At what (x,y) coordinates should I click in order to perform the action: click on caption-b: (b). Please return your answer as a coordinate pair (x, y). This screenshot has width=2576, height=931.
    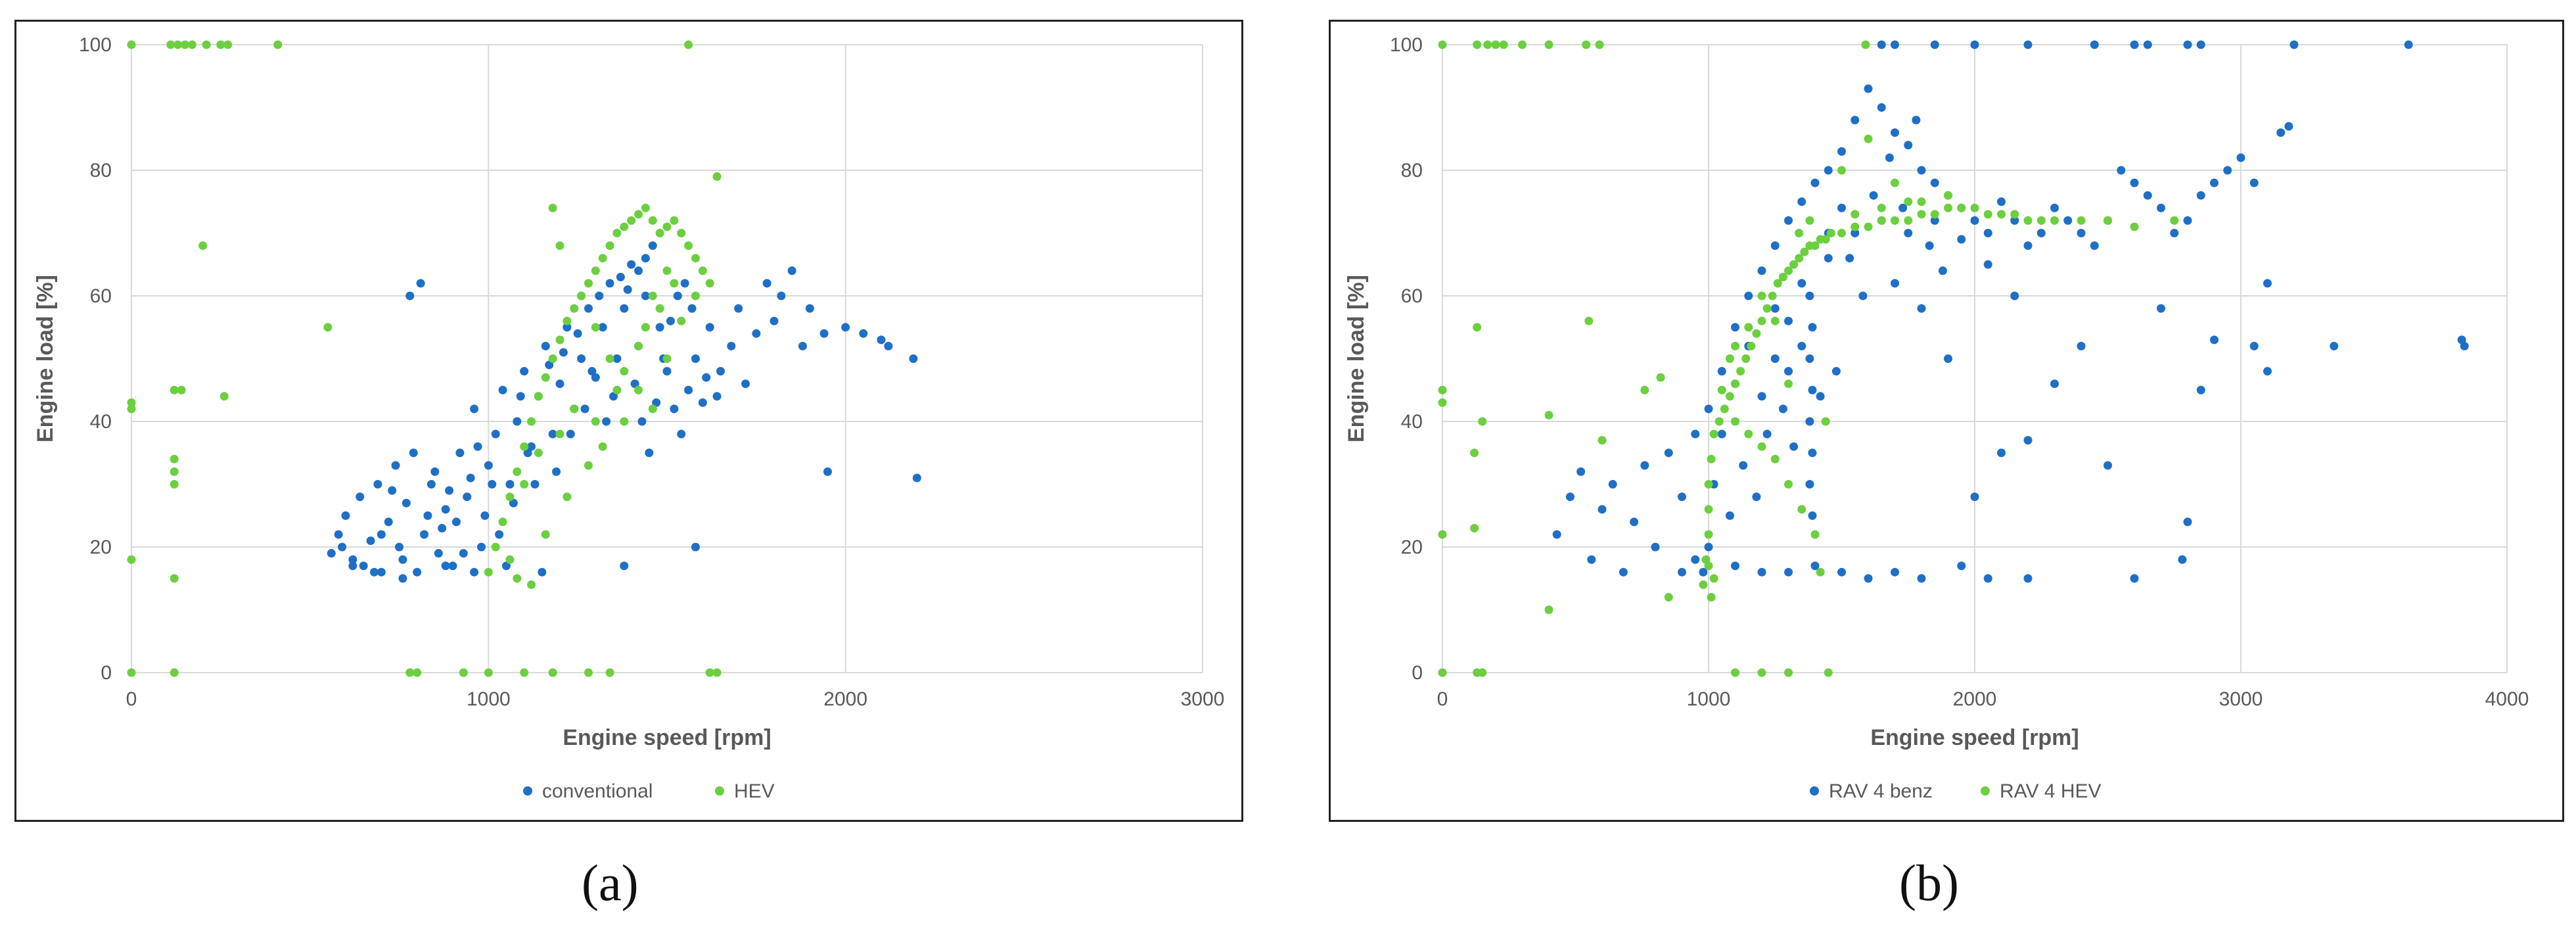
    Looking at the image, I should click on (1929, 882).